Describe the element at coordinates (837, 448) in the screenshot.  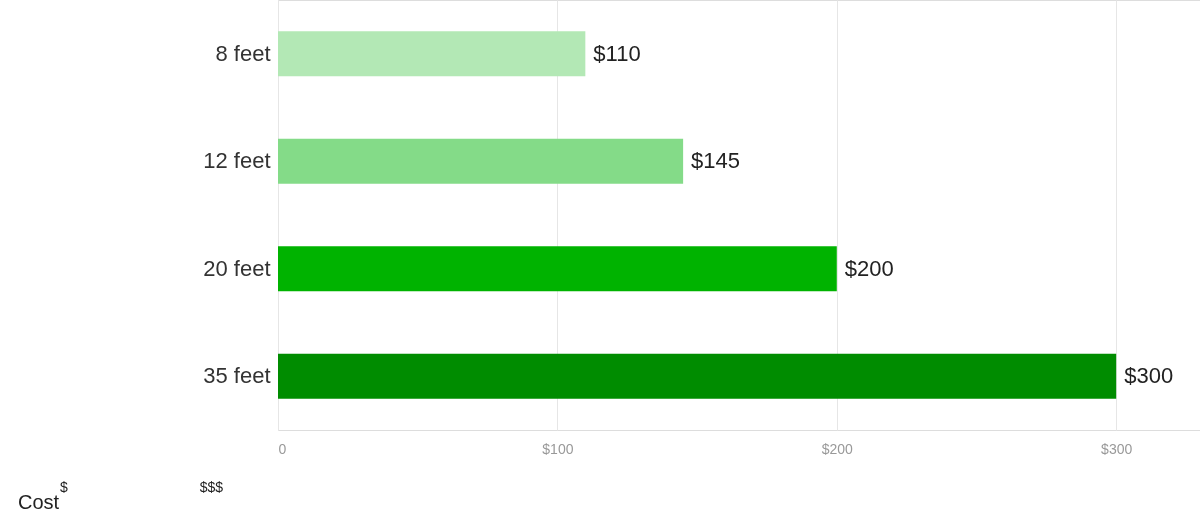
I see `x-tick-label: $200` at that location.